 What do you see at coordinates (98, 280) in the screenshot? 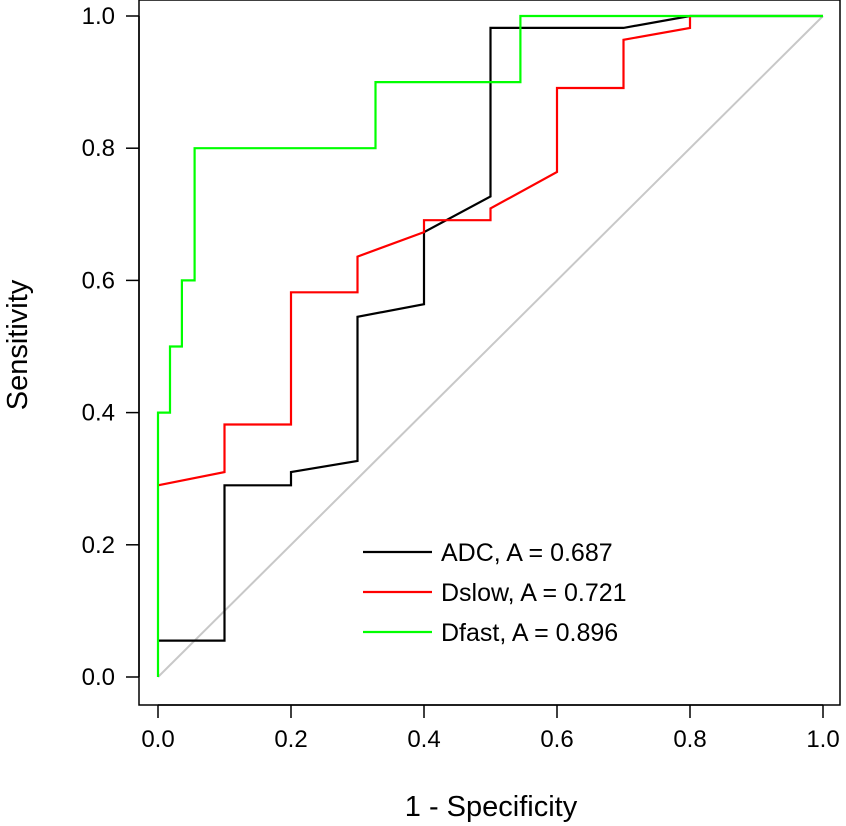
I see `y-tick-label: 0.6` at bounding box center [98, 280].